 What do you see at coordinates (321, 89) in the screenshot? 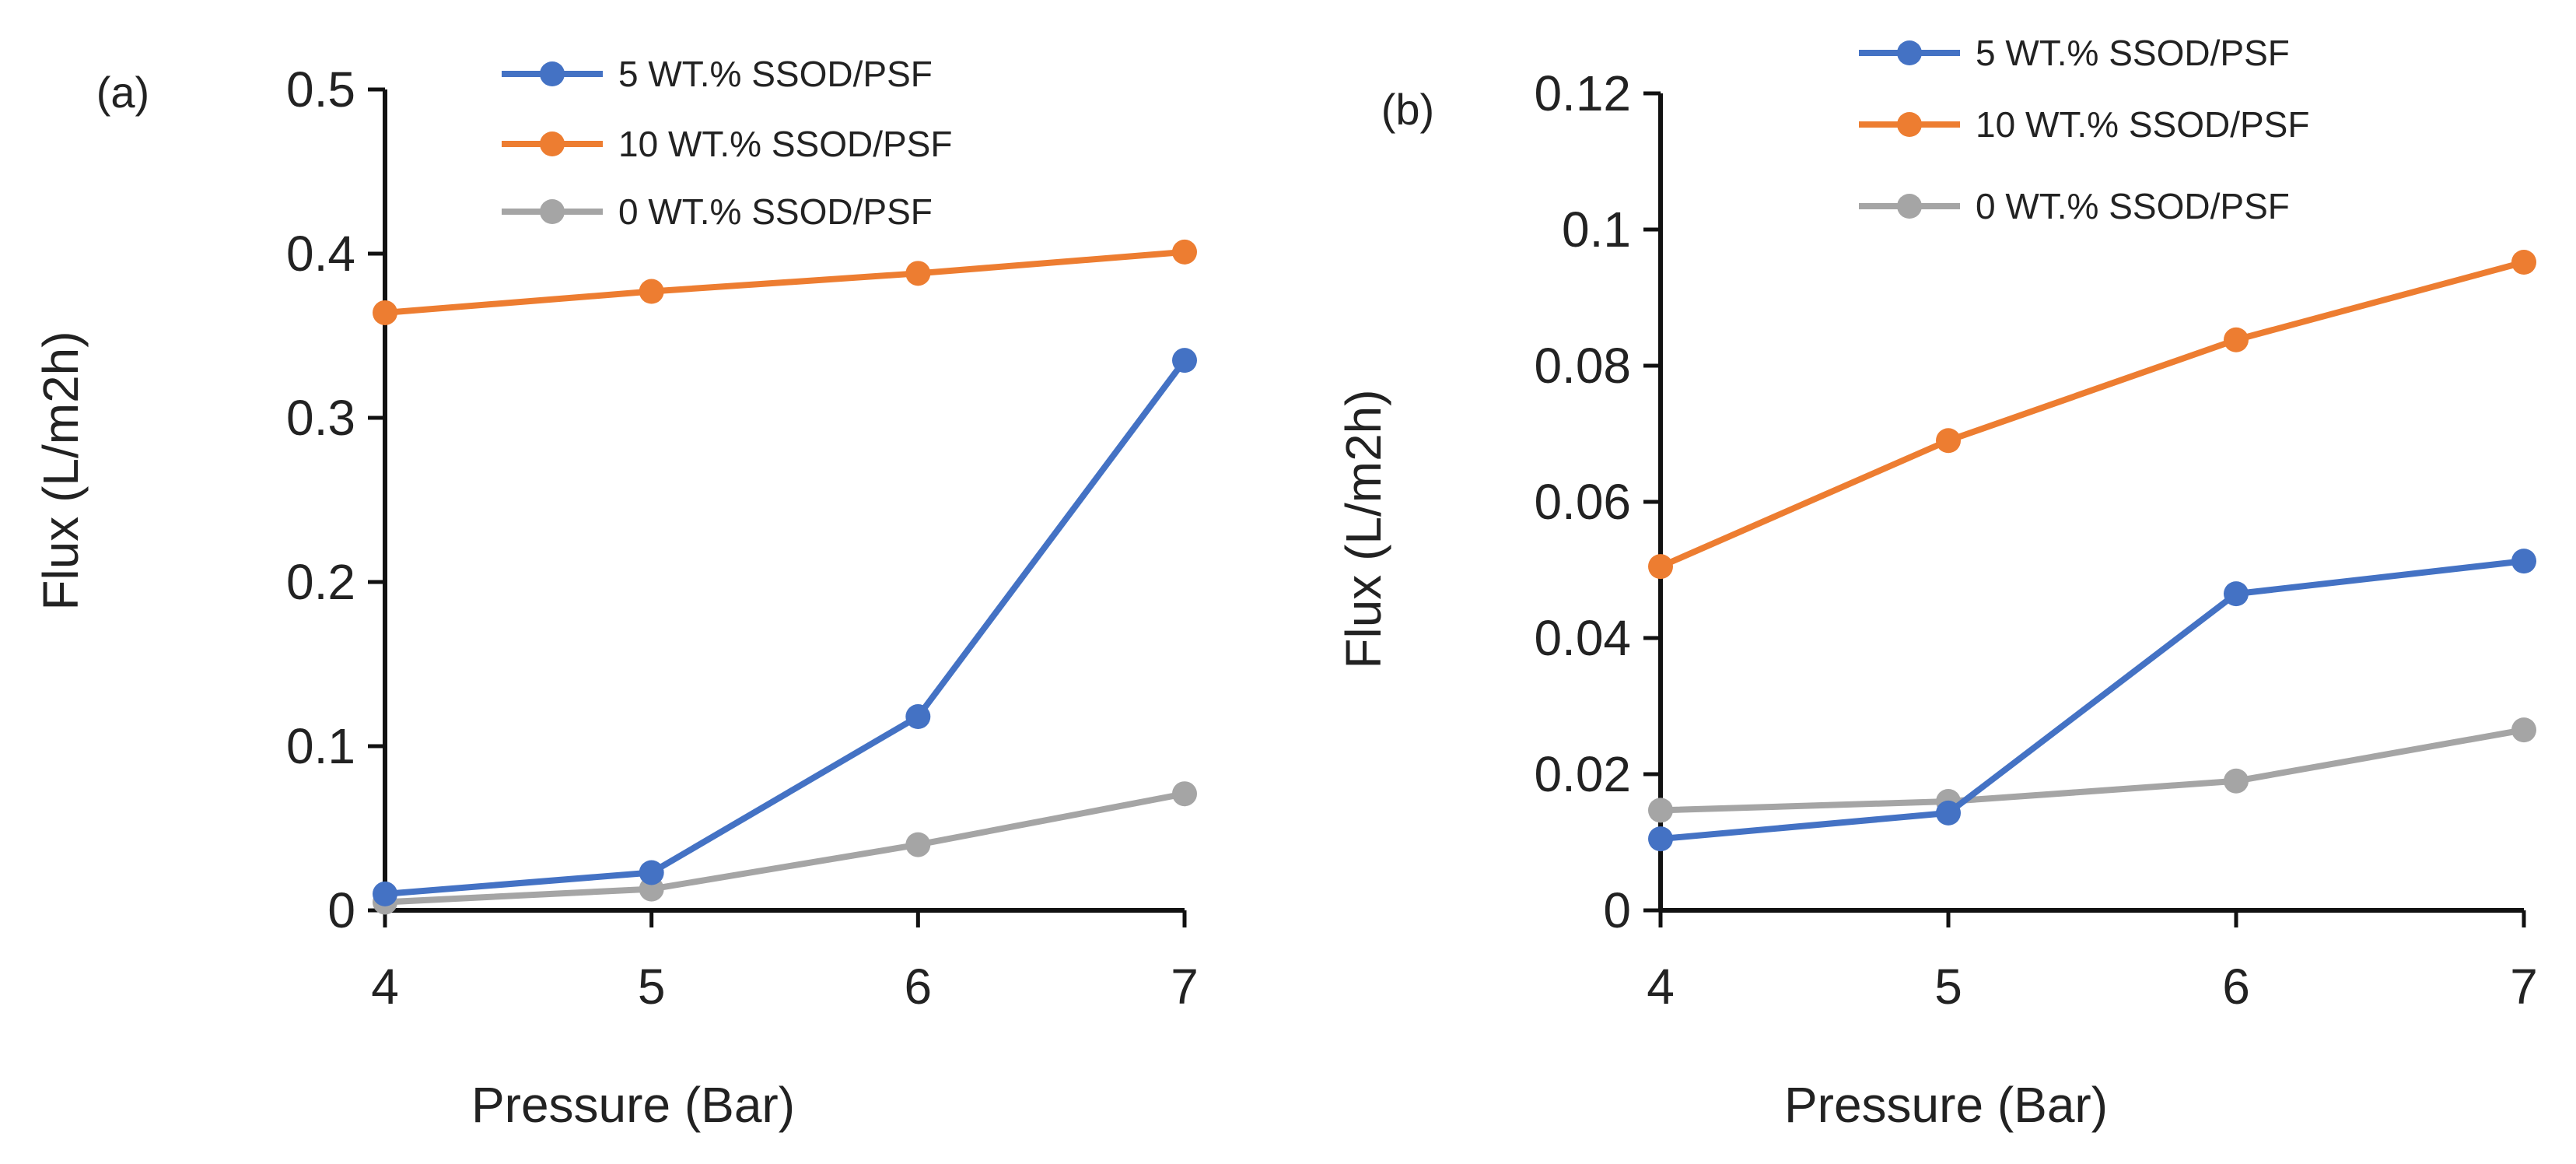
I see `y-tick-label: 0.5` at bounding box center [321, 89].